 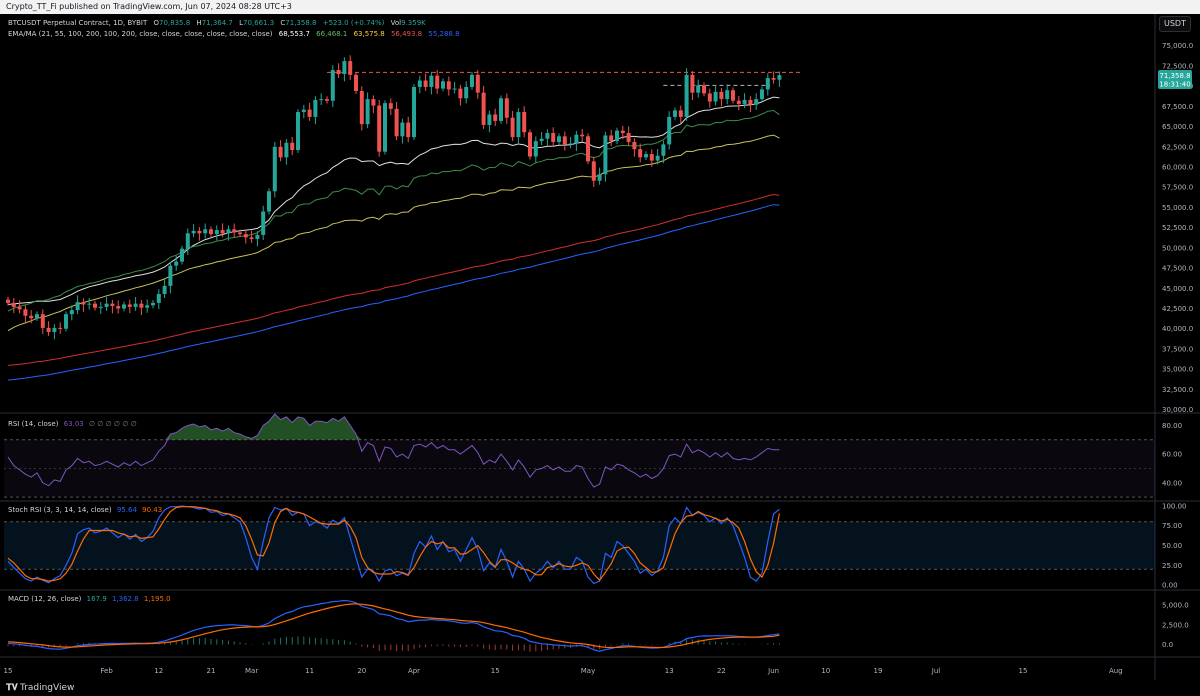 What do you see at coordinates (1177, 127) in the screenshot?
I see `price-tick-label: 65,000.0` at bounding box center [1177, 127].